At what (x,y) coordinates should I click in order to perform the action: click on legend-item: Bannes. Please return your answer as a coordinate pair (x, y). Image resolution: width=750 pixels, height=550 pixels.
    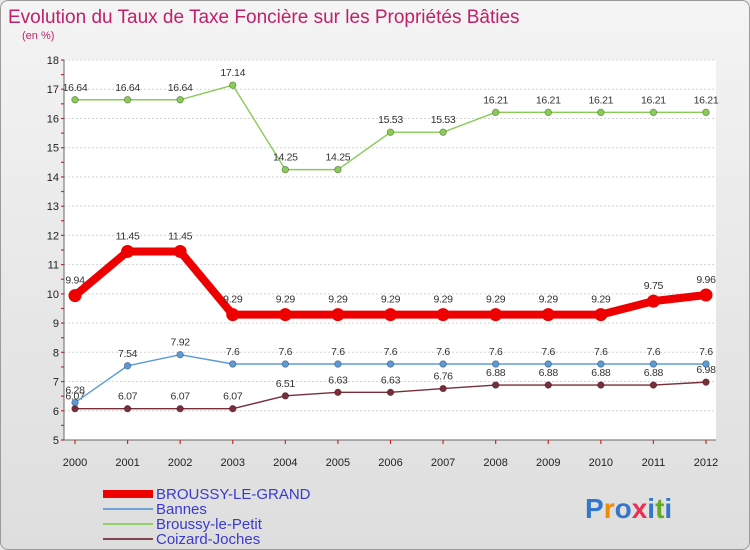
    Looking at the image, I should click on (155, 509).